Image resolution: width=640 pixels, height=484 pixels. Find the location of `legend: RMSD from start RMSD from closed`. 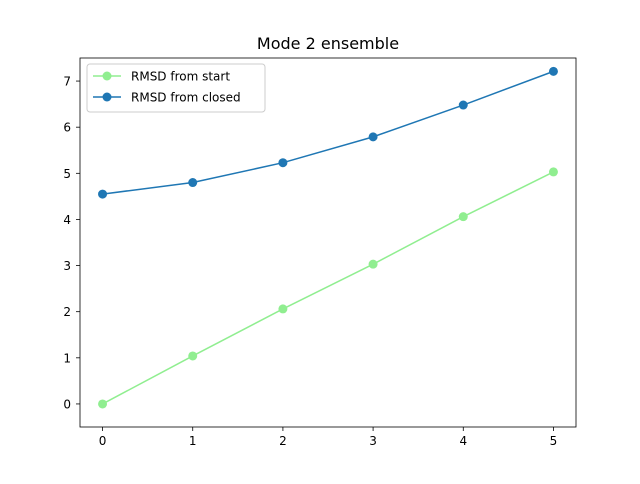

legend: RMSD from start RMSD from closed is located at coordinates (176, 88).